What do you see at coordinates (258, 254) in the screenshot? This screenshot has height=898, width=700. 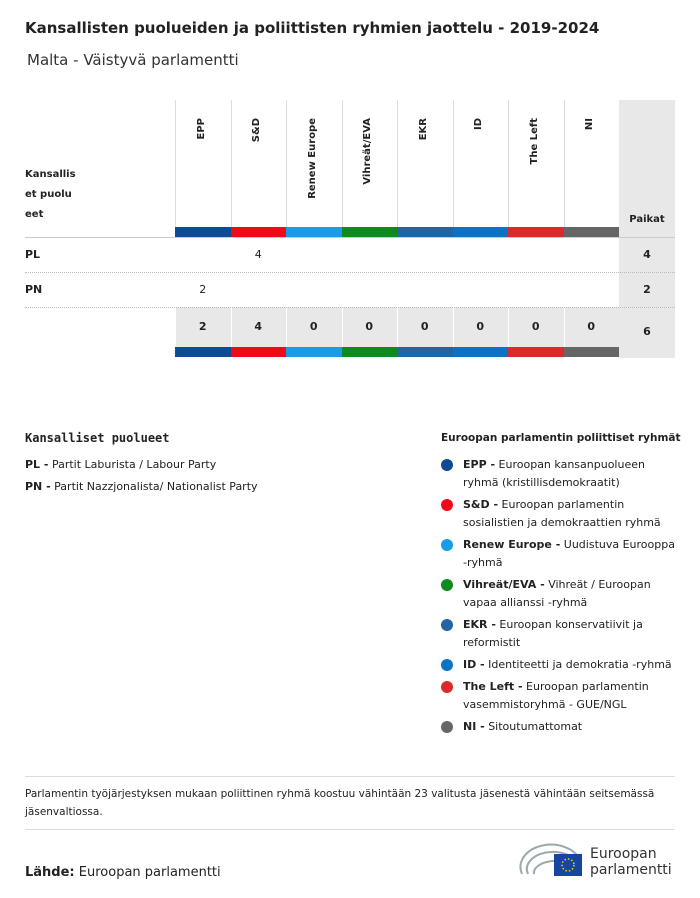 I see `cell: 4` at bounding box center [258, 254].